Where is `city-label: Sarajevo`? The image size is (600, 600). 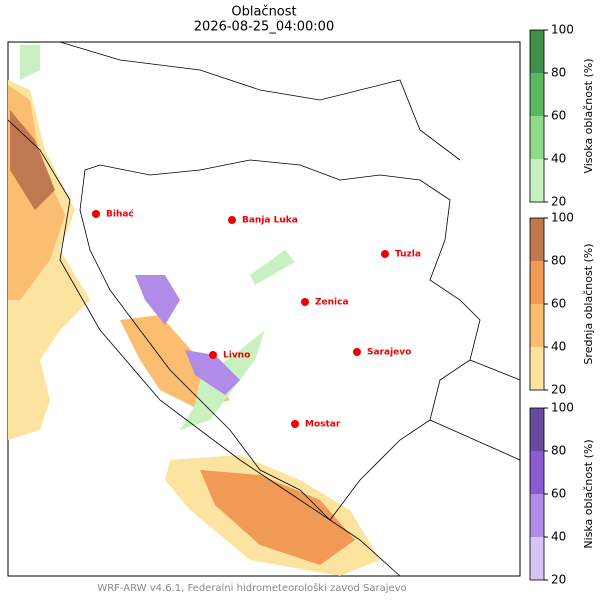
city-label: Sarajevo is located at coordinates (389, 353).